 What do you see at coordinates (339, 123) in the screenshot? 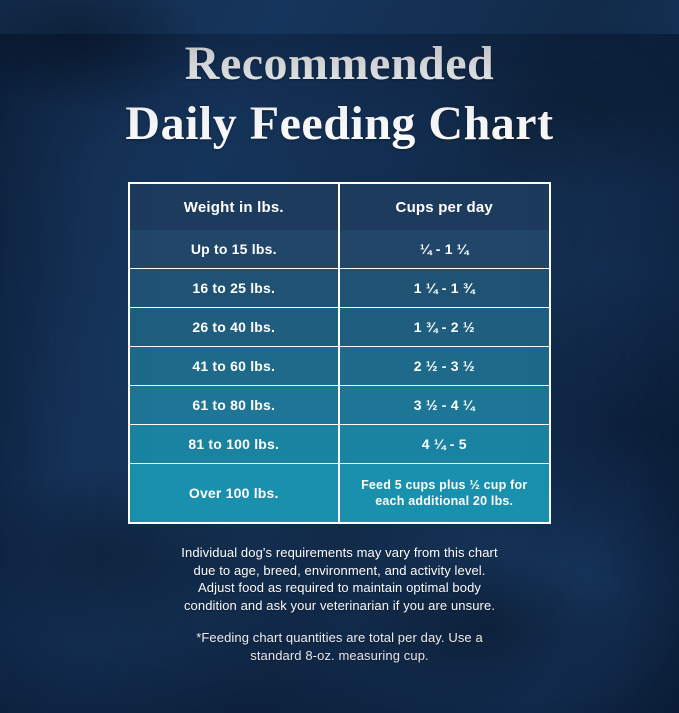
I see `page-title-line2: Daily Feeding Chart` at bounding box center [339, 123].